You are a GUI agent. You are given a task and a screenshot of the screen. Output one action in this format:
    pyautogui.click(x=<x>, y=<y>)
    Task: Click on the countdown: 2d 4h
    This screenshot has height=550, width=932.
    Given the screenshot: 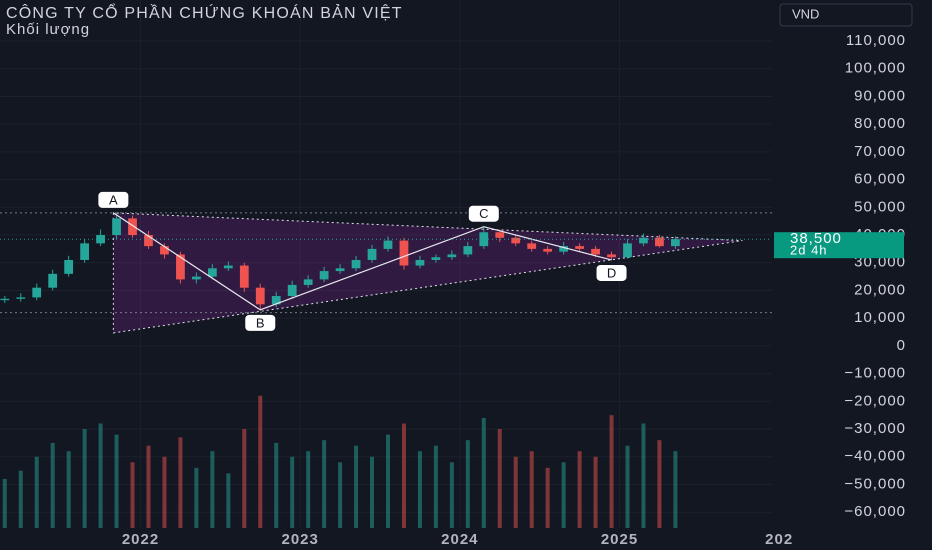 What is the action you would take?
    pyautogui.click(x=809, y=250)
    